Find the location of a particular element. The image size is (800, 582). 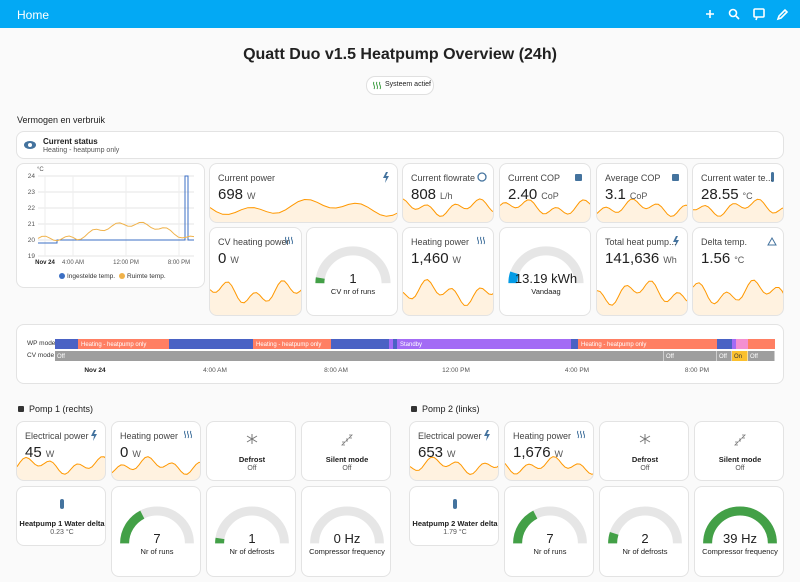

y-unit: °C is located at coordinates (40, 170).